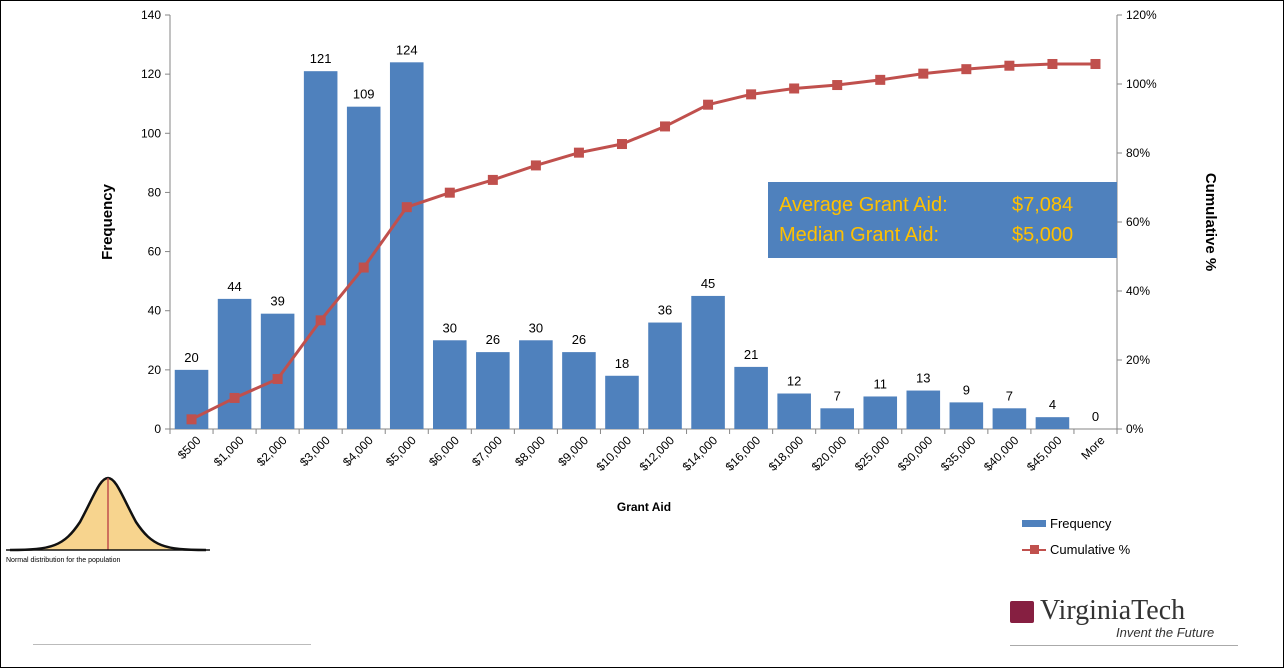  I want to click on y-tick-label: 60, so click(155, 252).